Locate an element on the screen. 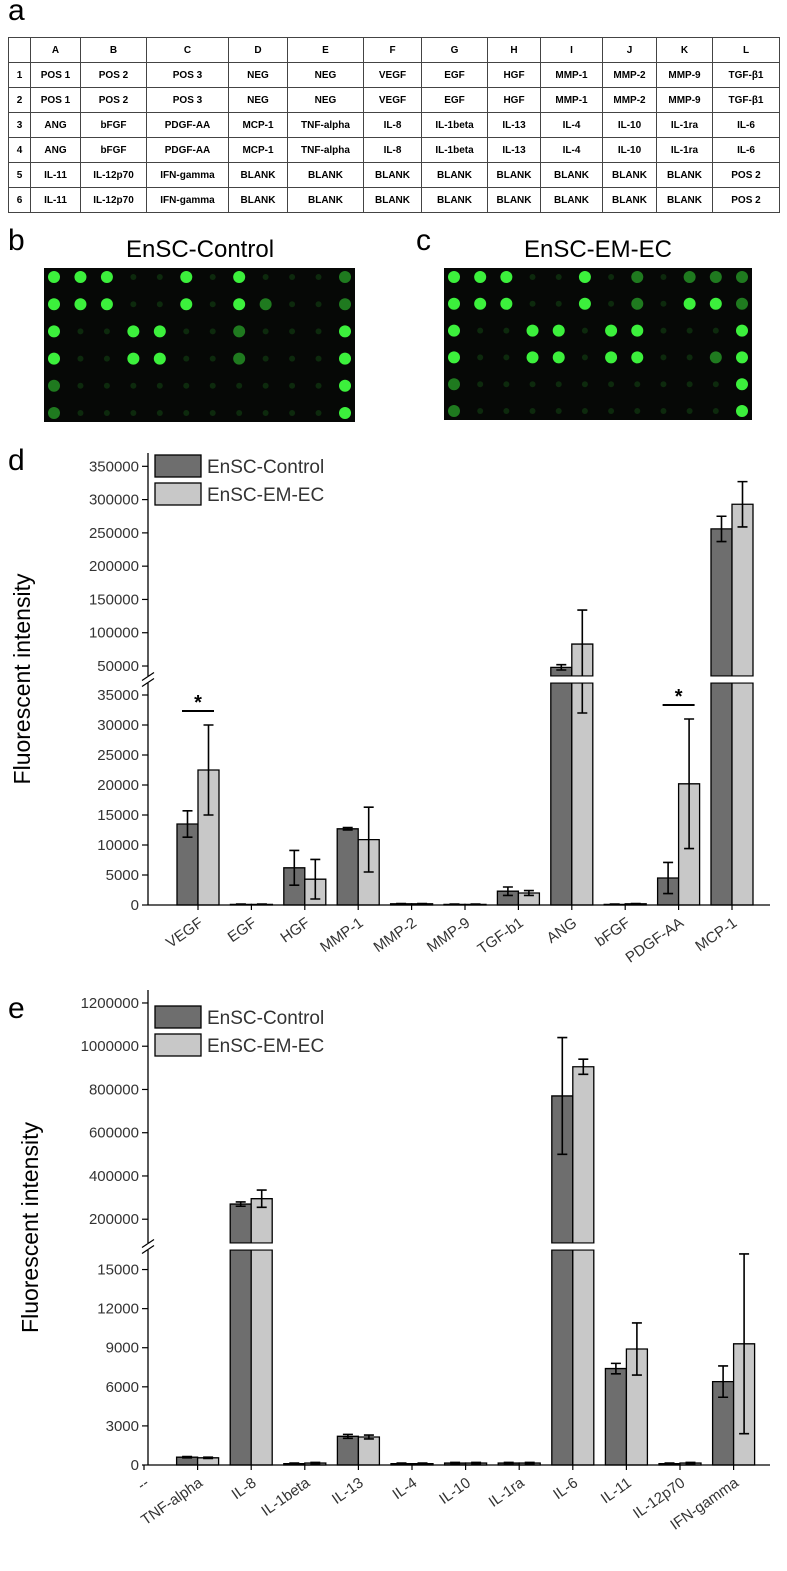 The height and width of the screenshot is (1571, 787). column-header: E is located at coordinates (325, 50).